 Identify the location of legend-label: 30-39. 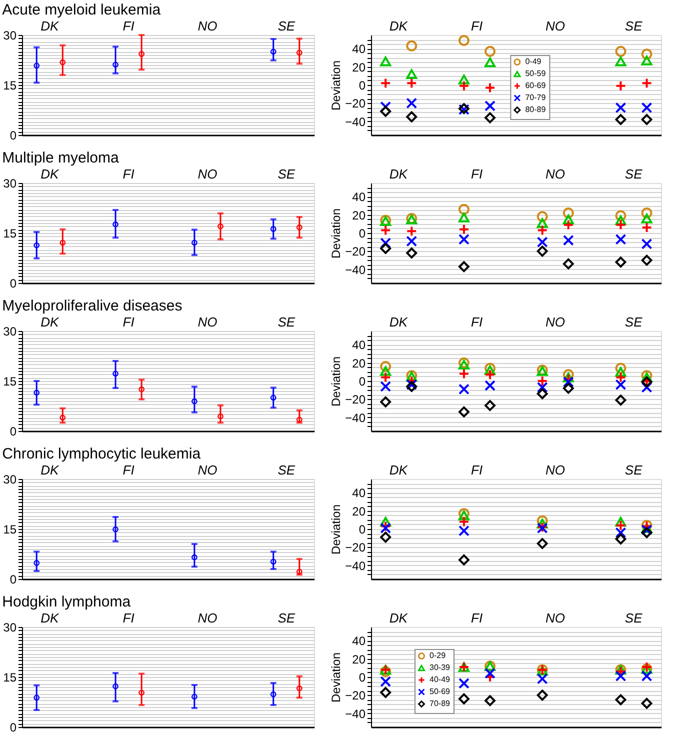
(440, 667).